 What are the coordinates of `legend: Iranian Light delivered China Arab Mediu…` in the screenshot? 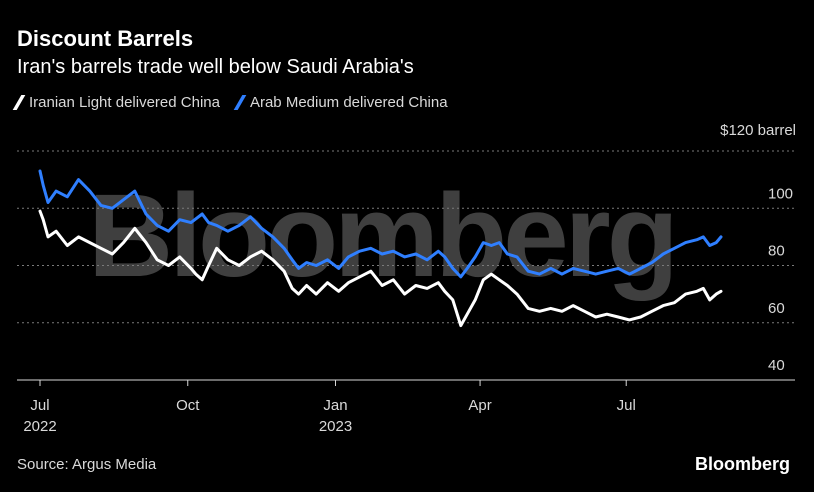 It's located at (239, 102).